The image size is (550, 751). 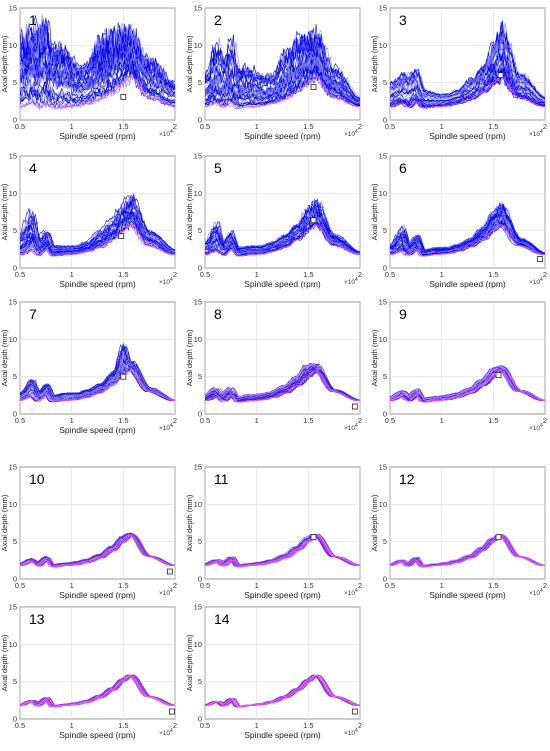 What do you see at coordinates (218, 314) in the screenshot?
I see `panel-number: 8` at bounding box center [218, 314].